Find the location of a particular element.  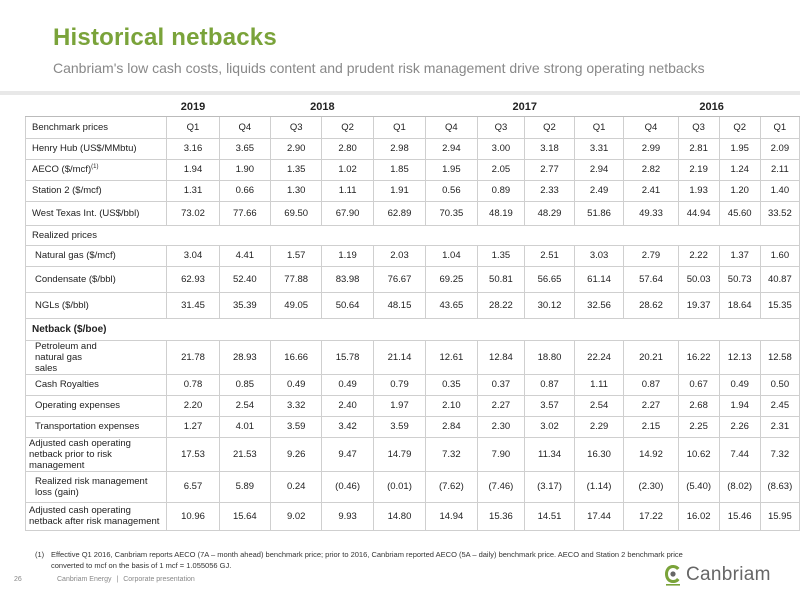

netback-value: (5.40) is located at coordinates (698, 486).